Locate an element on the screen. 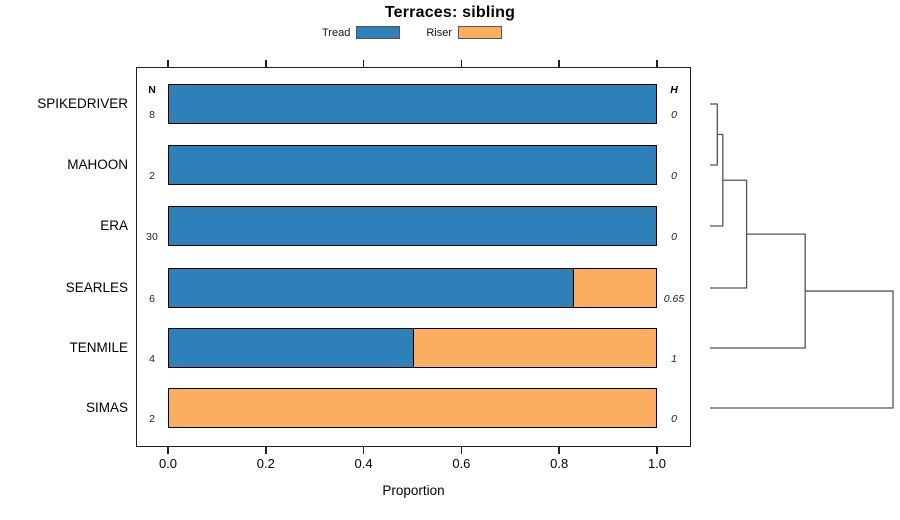 The image size is (900, 520). bar-row-simas is located at coordinates (412, 408).